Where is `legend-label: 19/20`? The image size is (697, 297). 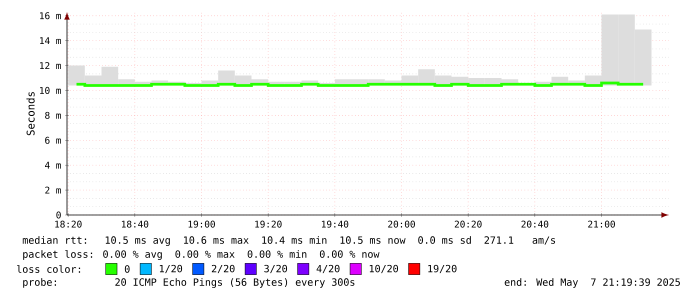
legend-label: 19/20 is located at coordinates (442, 269).